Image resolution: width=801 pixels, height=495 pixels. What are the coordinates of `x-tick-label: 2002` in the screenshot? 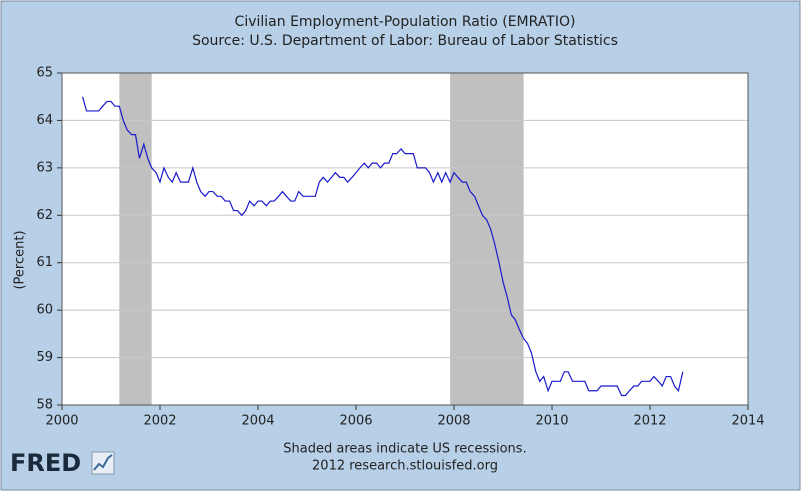 It's located at (159, 421).